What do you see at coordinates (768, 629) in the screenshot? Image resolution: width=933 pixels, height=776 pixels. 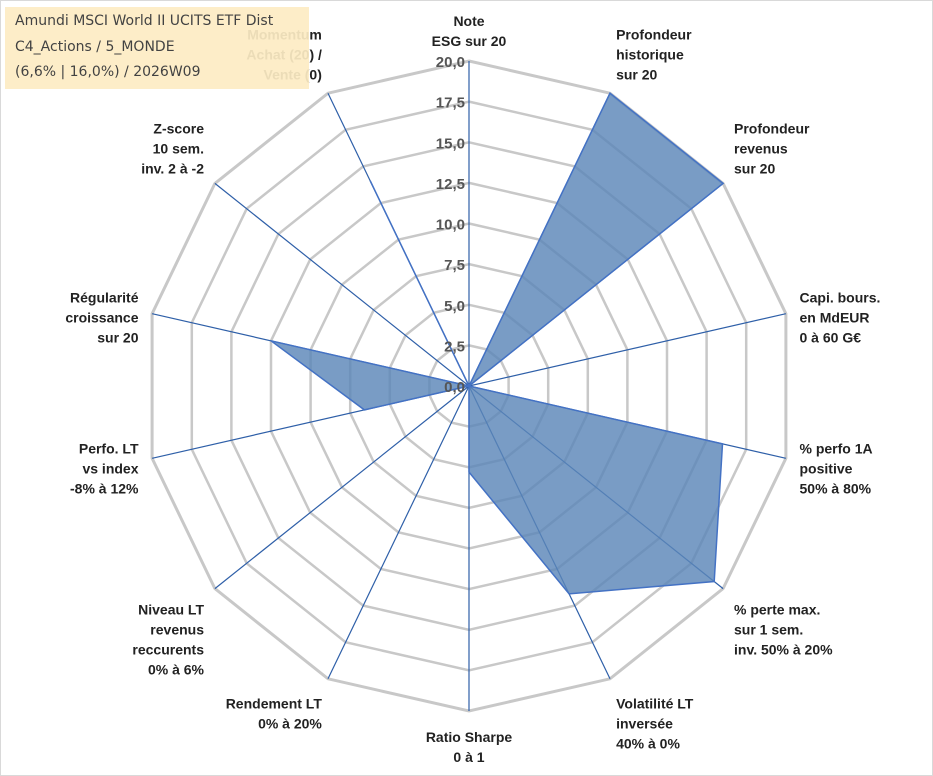 I see `radar-axis-label: sur 1 sem.` at bounding box center [768, 629].